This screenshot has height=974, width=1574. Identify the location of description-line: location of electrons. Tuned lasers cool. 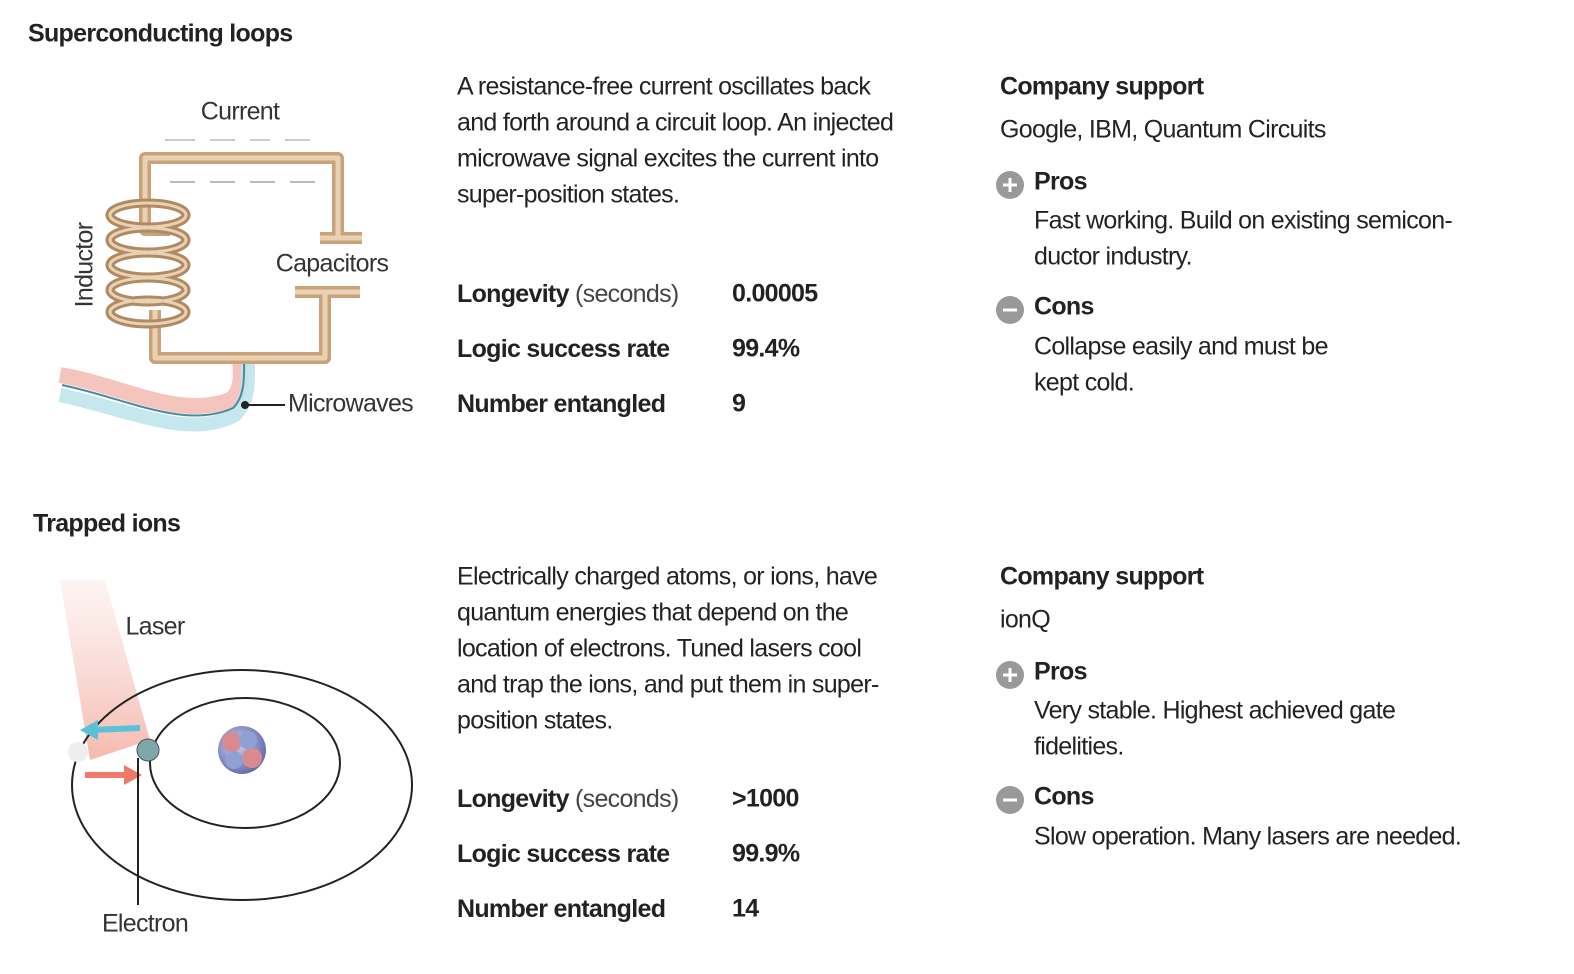
(659, 649).